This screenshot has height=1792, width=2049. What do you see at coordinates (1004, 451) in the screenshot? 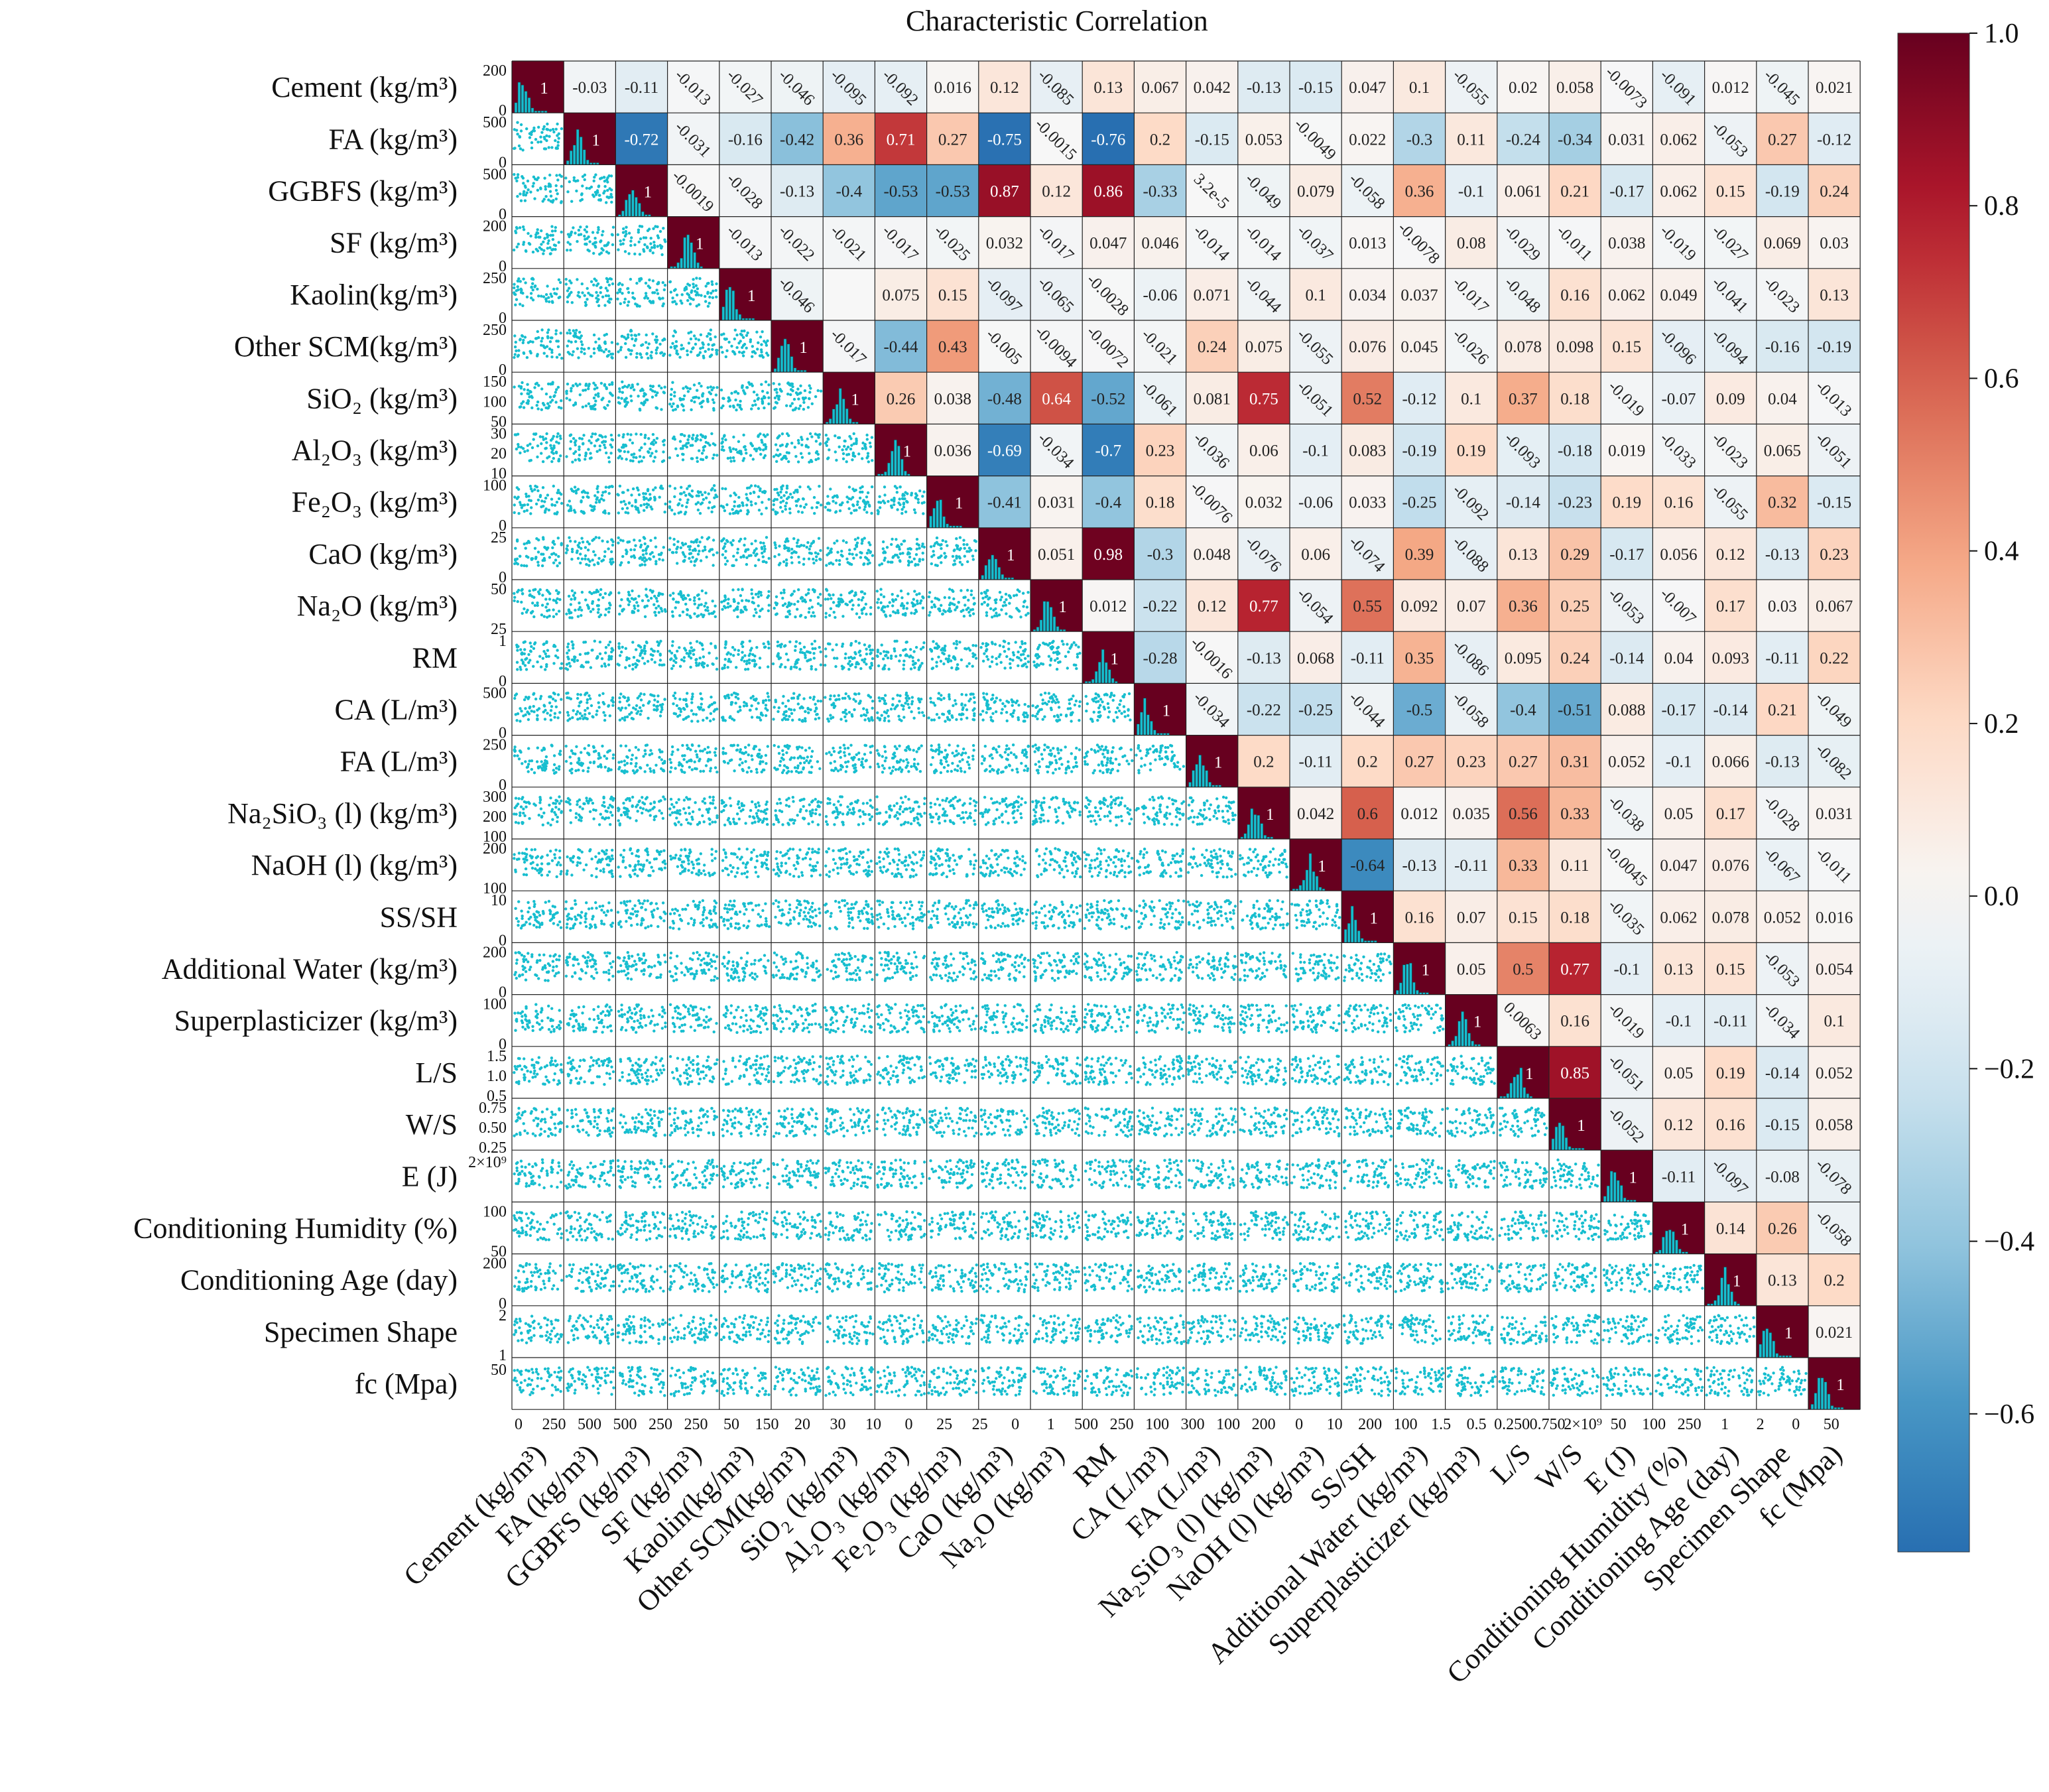
I see `corr-value: -0.69` at bounding box center [1004, 451].